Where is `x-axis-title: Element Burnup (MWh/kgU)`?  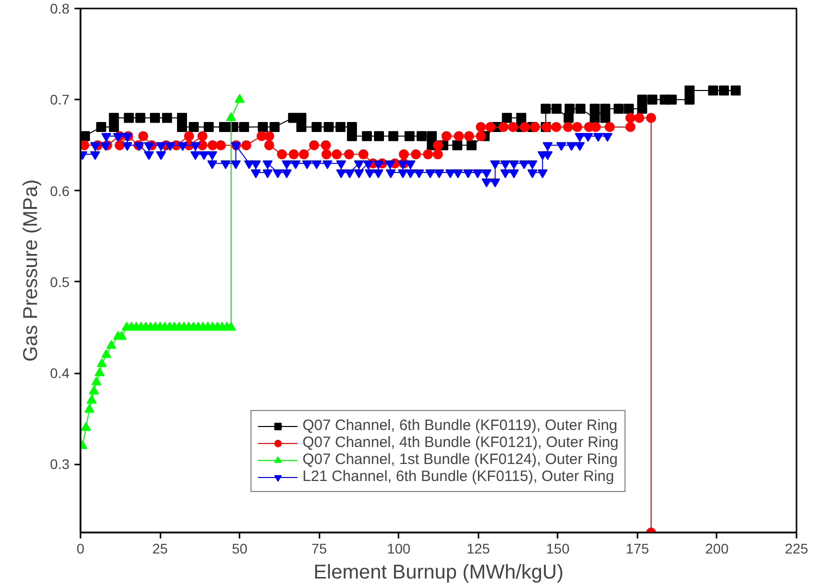
x-axis-title: Element Burnup (MWh/kgU) is located at coordinates (438, 573).